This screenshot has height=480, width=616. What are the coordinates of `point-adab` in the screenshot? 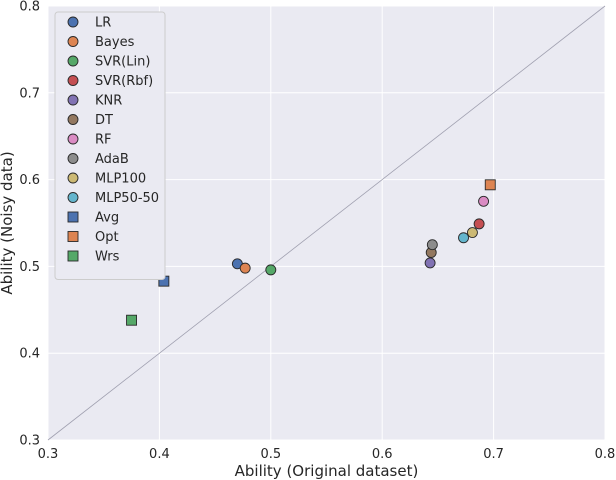 It's located at (432, 245).